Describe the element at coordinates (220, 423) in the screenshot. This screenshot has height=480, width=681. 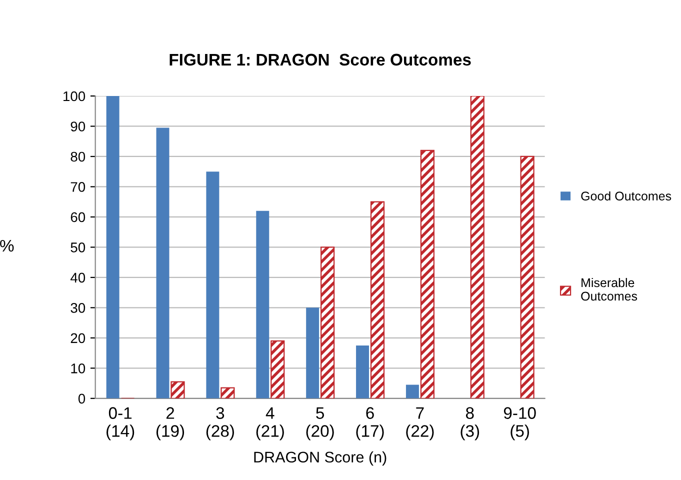
I see `x-tick-label: 3 (28)` at that location.